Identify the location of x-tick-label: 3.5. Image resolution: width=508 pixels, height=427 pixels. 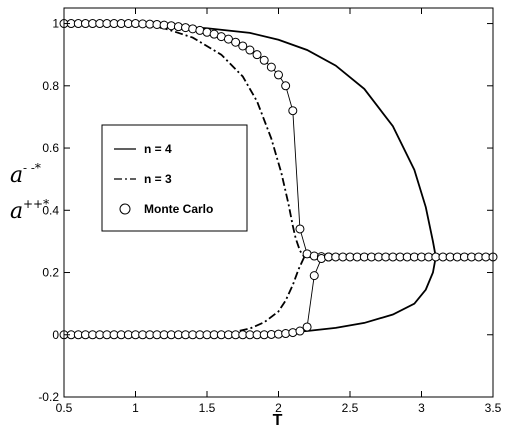
(493, 408).